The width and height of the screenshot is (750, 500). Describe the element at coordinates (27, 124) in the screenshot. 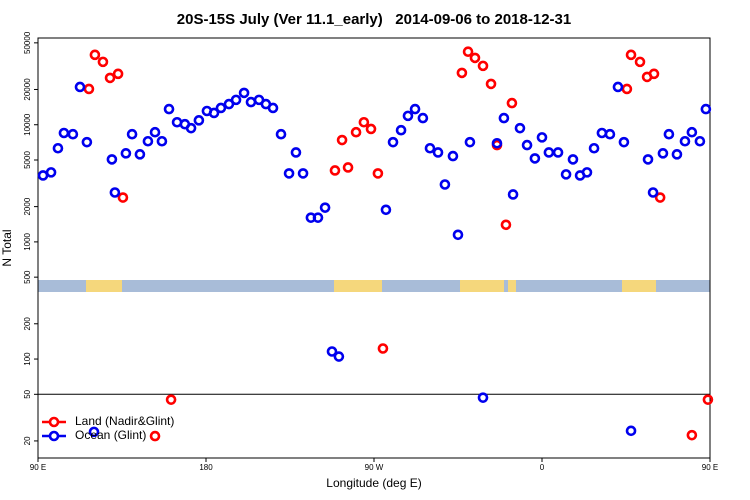

I see `y-tick-label: 10000` at that location.